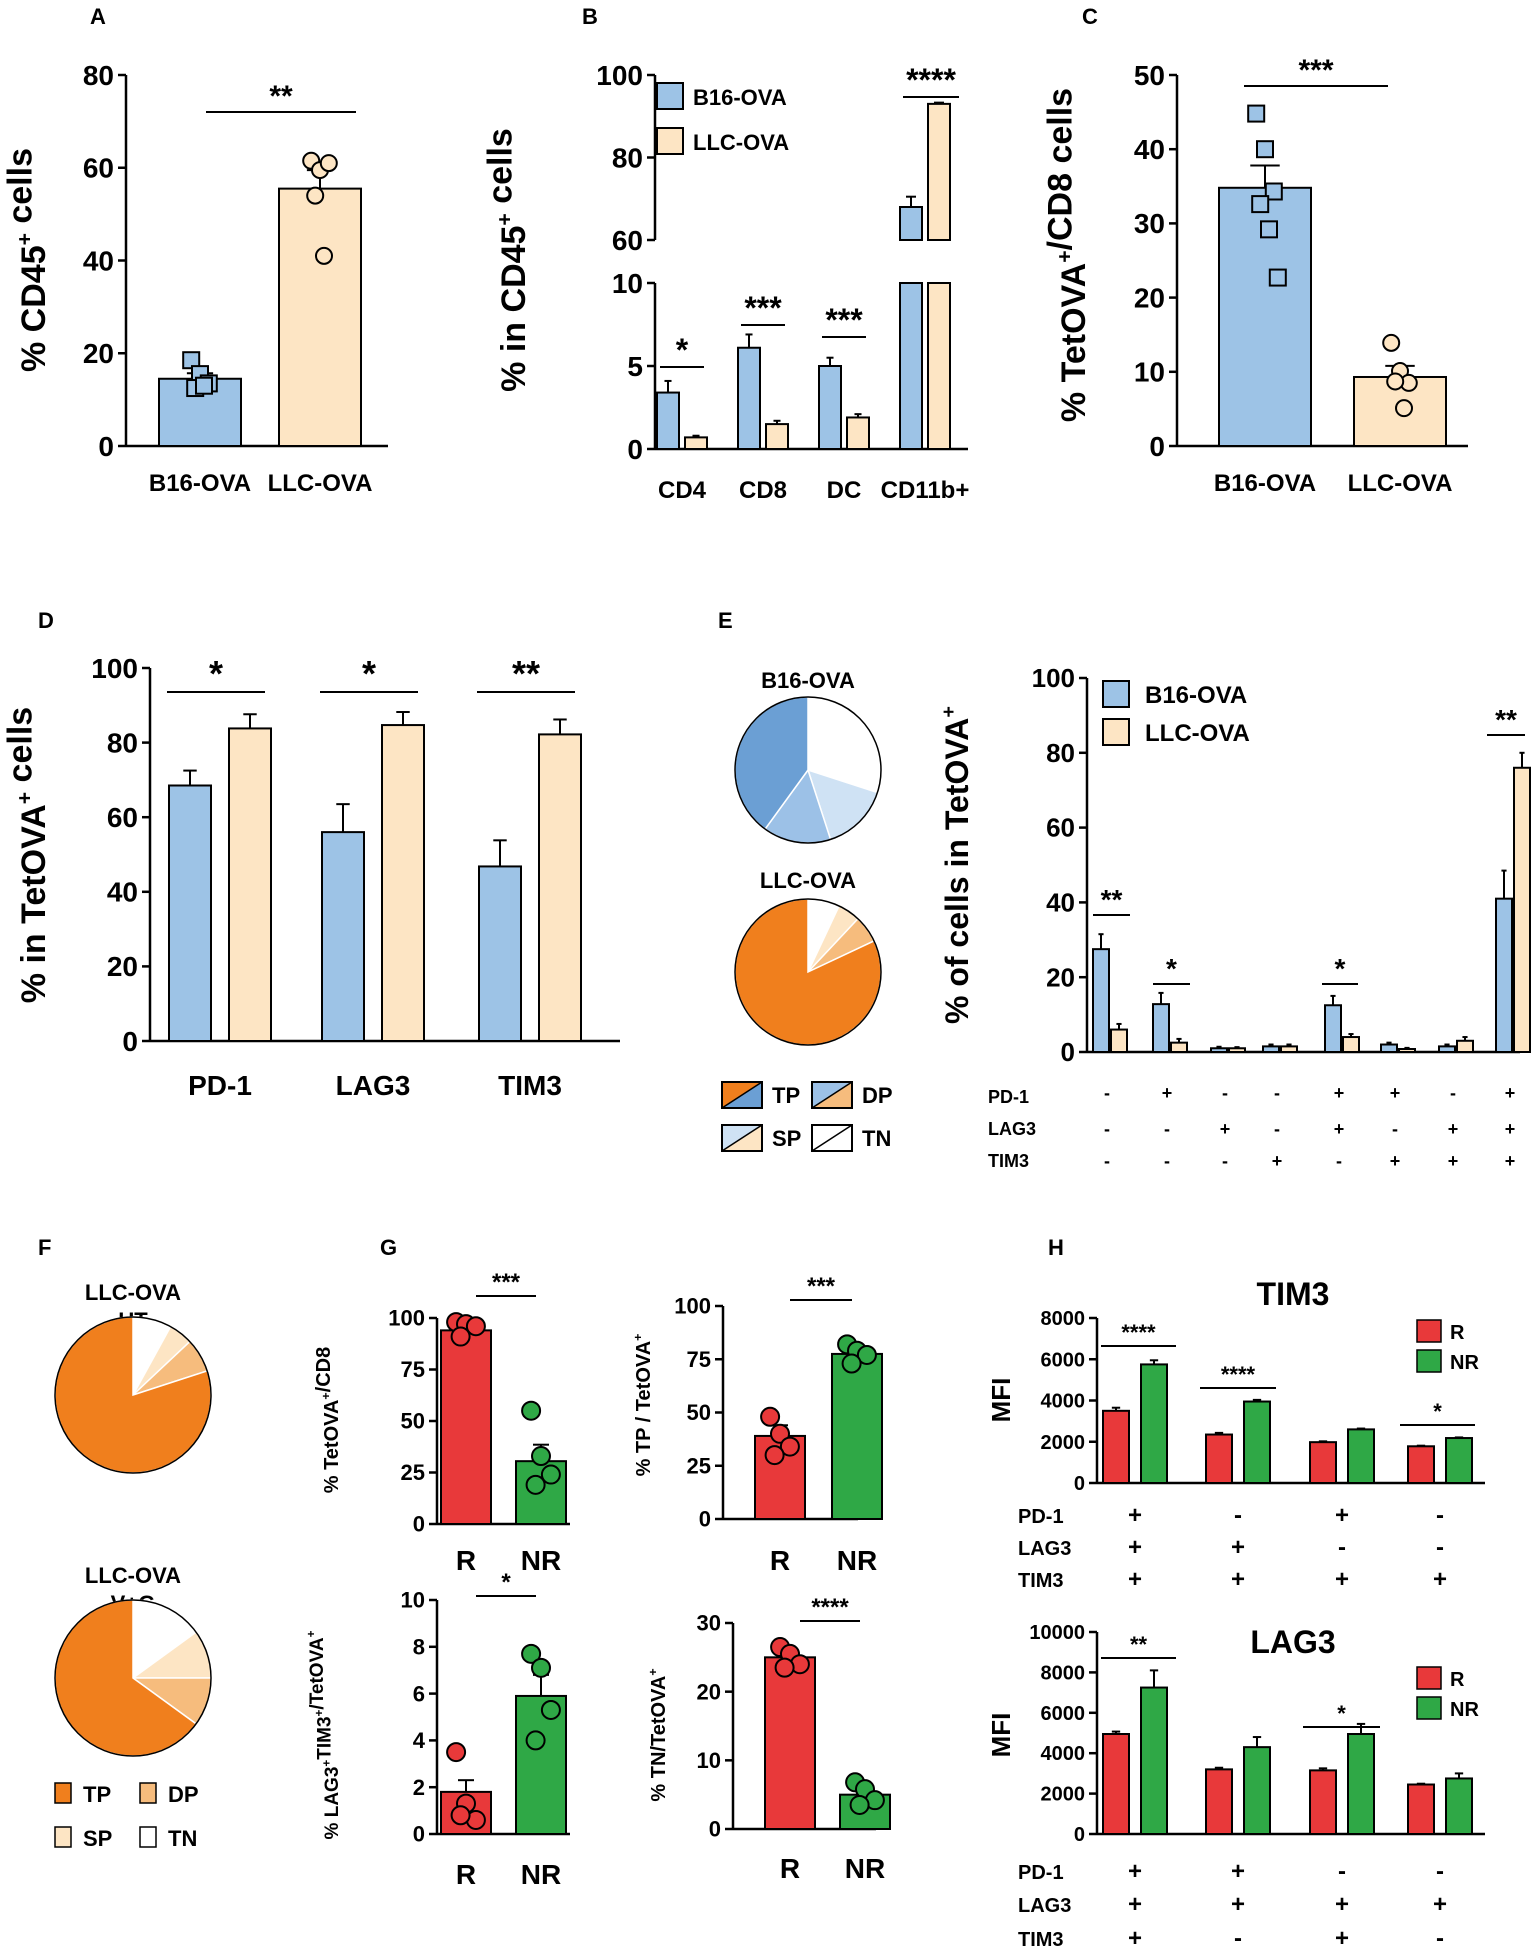  Describe the element at coordinates (1440, 1515) in the screenshot. I see `panel-h1-marker-sign: -` at that location.